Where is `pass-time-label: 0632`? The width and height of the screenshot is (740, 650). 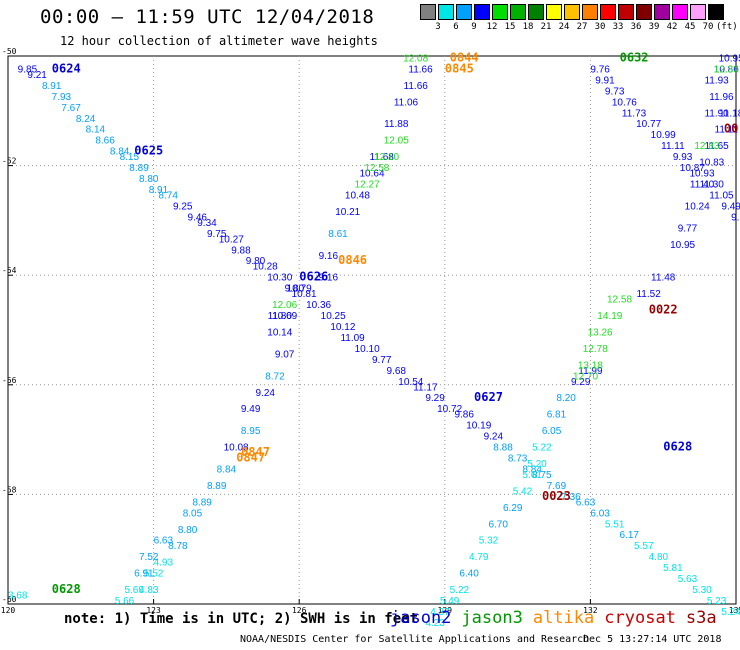
pass-time-label: 0632 is located at coordinates (634, 57).